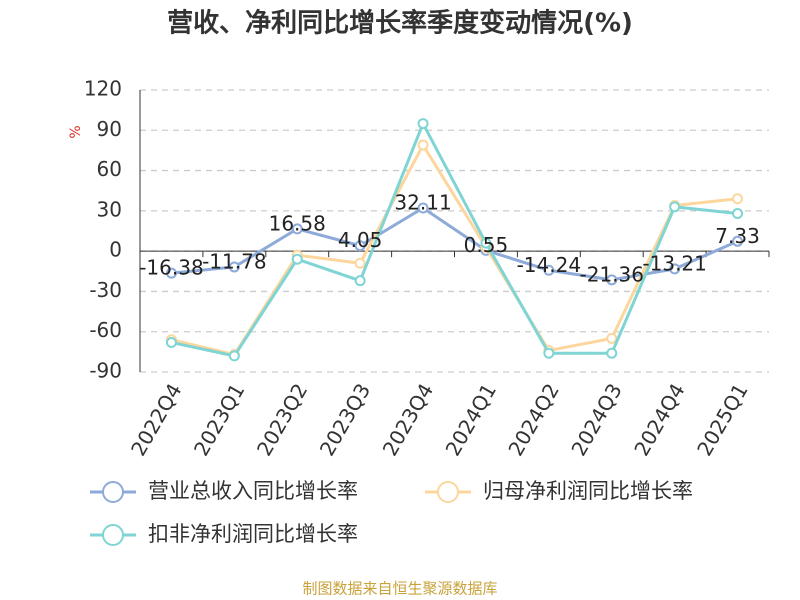 The image size is (800, 600). I want to click on y-tick-label: 120, so click(103, 89).